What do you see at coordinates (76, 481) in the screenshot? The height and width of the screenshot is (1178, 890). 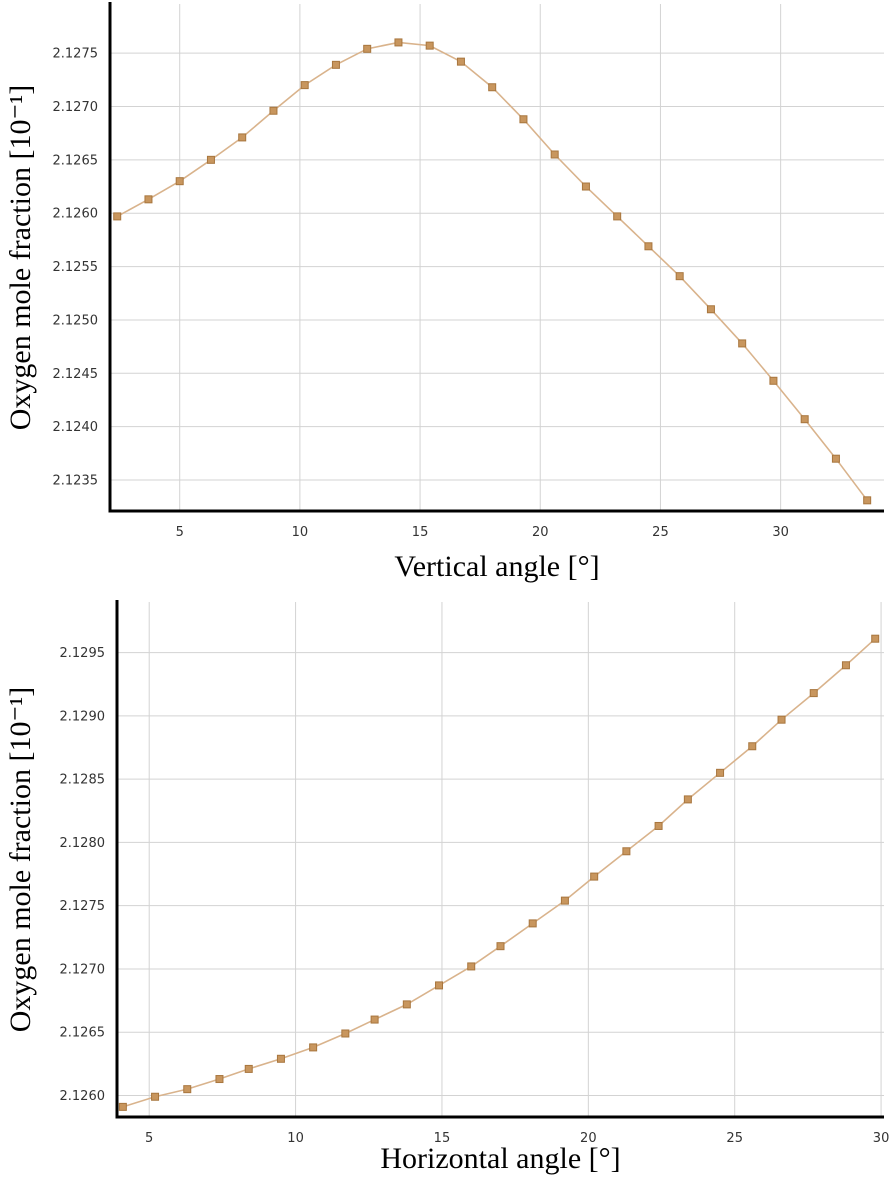 I see `vertical-y-tick-label: 2.1235` at bounding box center [76, 481].